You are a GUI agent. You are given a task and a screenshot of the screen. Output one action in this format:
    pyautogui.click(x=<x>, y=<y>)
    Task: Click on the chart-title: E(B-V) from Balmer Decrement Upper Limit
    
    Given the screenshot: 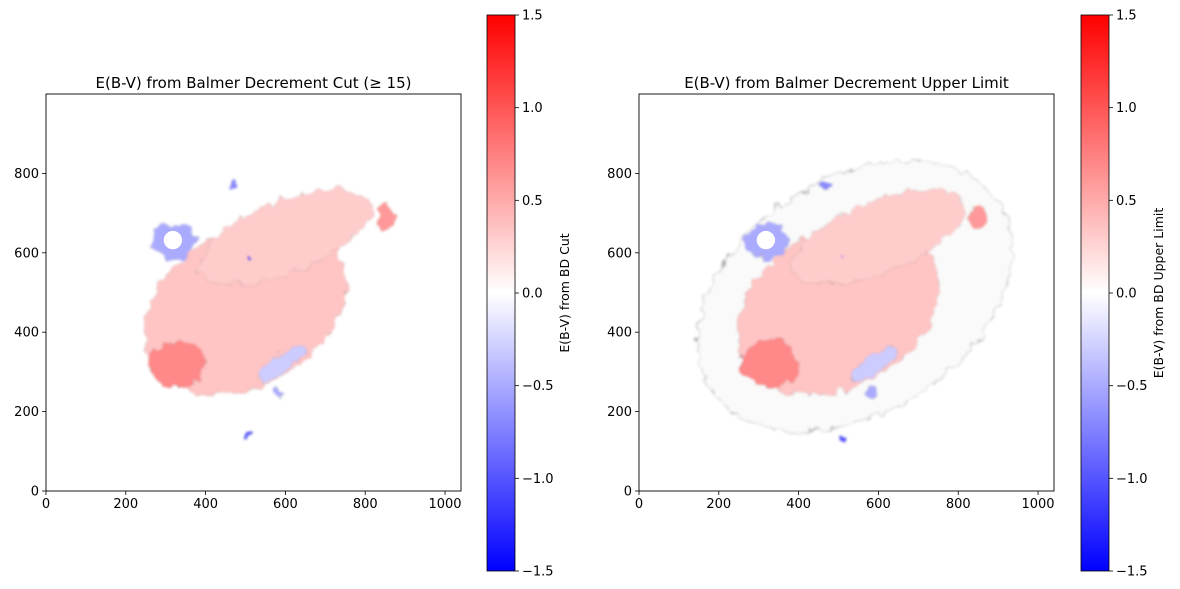 What is the action you would take?
    pyautogui.click(x=846, y=83)
    